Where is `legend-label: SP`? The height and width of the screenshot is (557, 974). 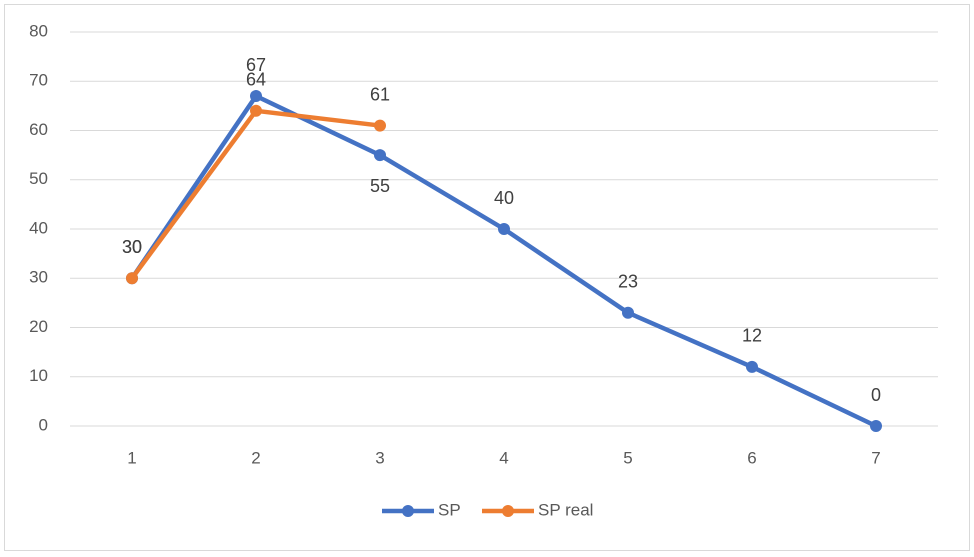
legend-label: SP is located at coordinates (449, 509).